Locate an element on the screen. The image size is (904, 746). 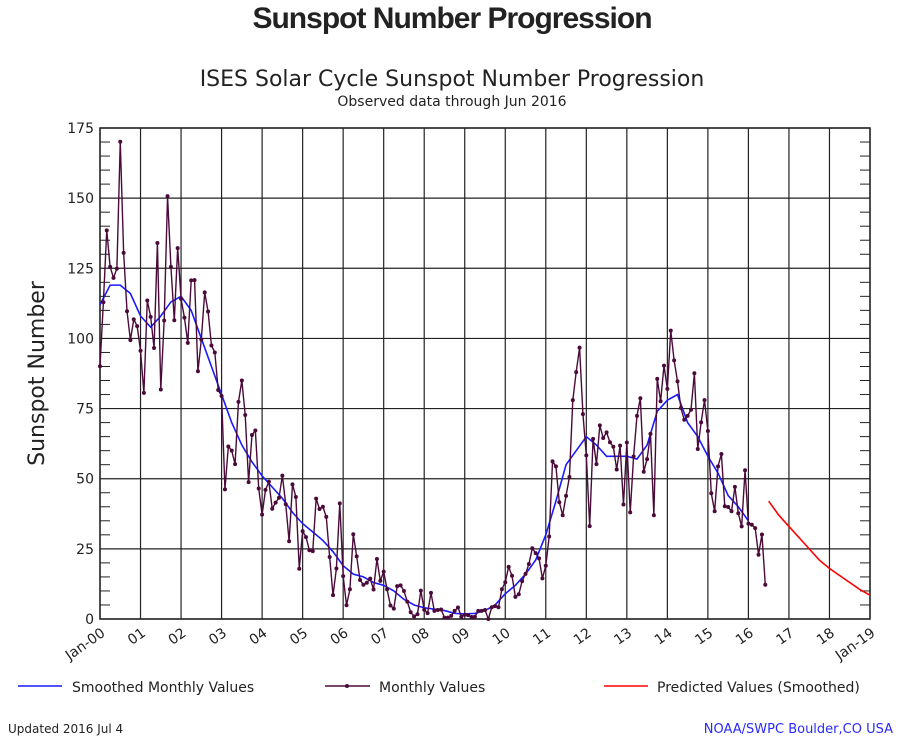
x-tick-label: 05 is located at coordinates (299, 636).